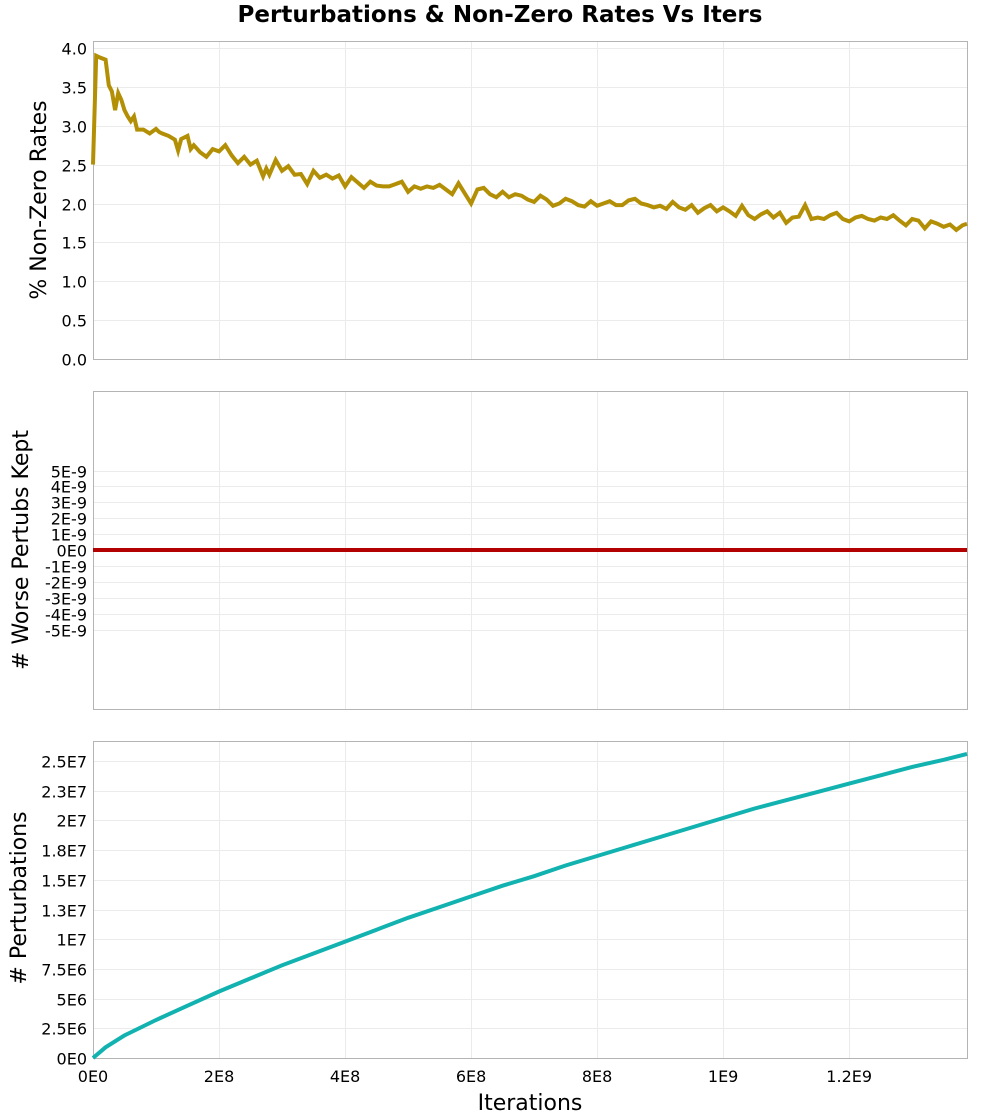 This screenshot has width=1000, height=1120. Describe the element at coordinates (69, 487) in the screenshot. I see `y-tick-label: 4E-9` at that location.